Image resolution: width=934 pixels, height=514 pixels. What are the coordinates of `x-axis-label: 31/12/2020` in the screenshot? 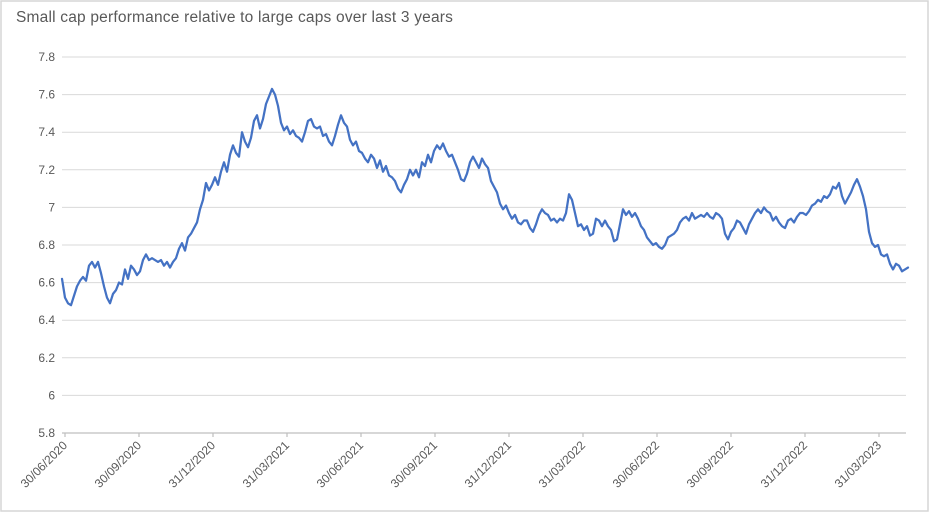 It's located at (192, 464).